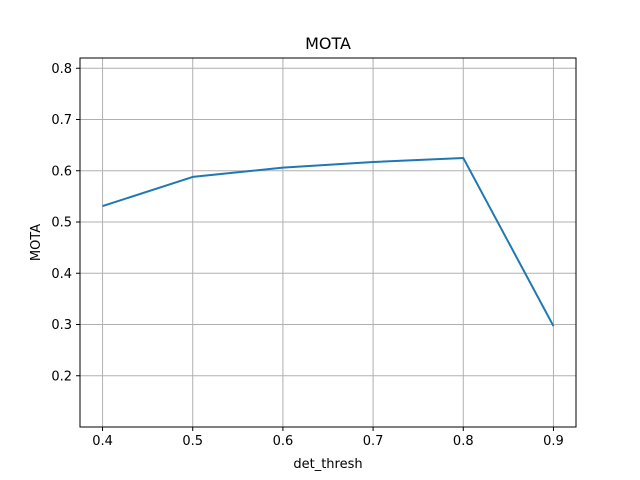  I want to click on x-tick-label: 0.4, so click(102, 441).